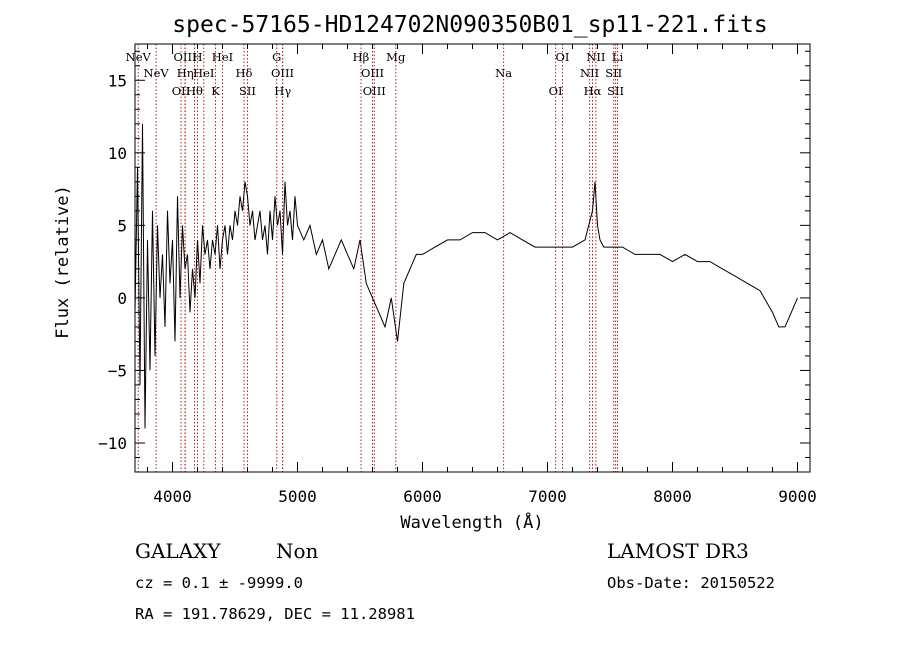 This screenshot has height=649, width=900. Describe the element at coordinates (178, 551) in the screenshot. I see `object-class: GALAXY` at that location.